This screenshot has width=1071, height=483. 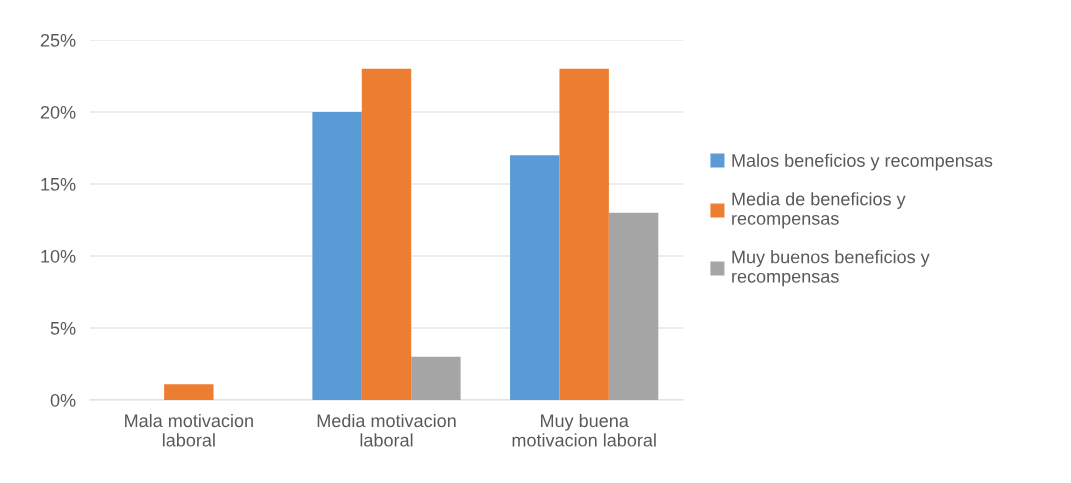 What do you see at coordinates (63, 400) in the screenshot?
I see `y-tick-label: 0%` at bounding box center [63, 400].